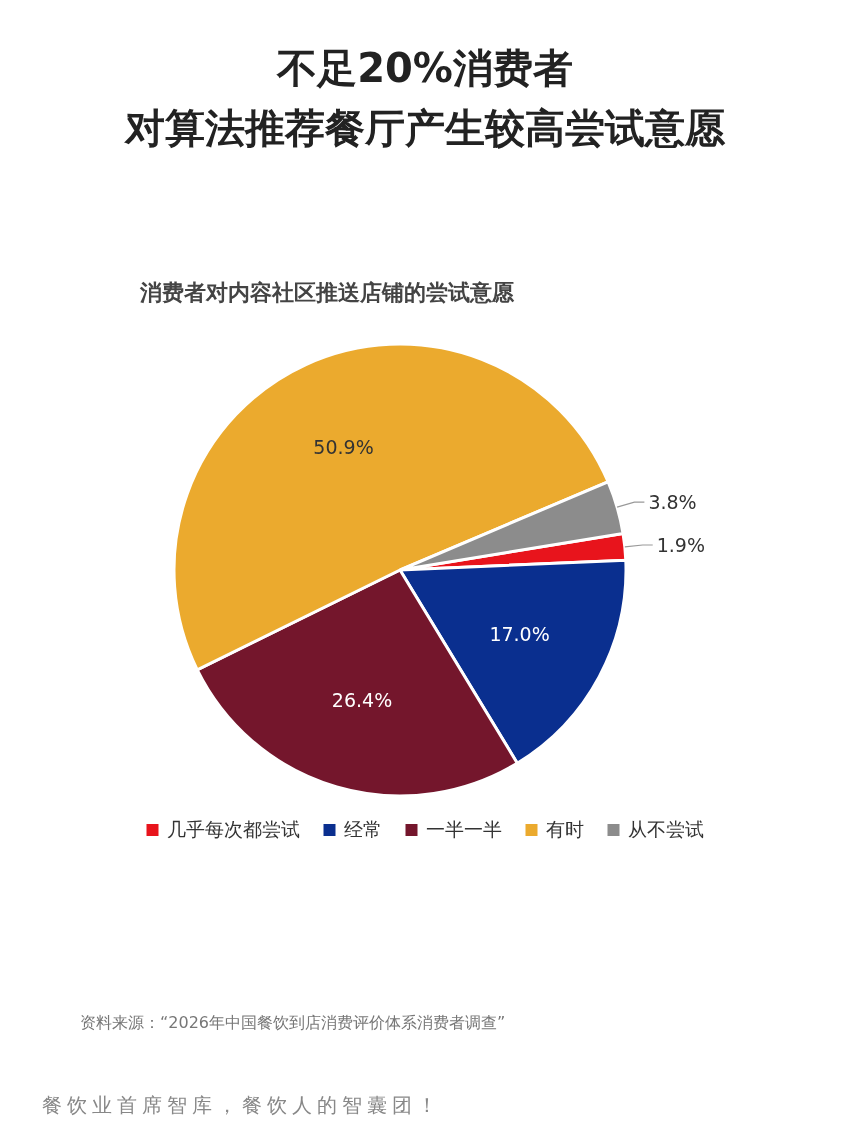 The height and width of the screenshot is (1133, 850). I want to click on legend-label: 从不尝试, so click(665, 829).